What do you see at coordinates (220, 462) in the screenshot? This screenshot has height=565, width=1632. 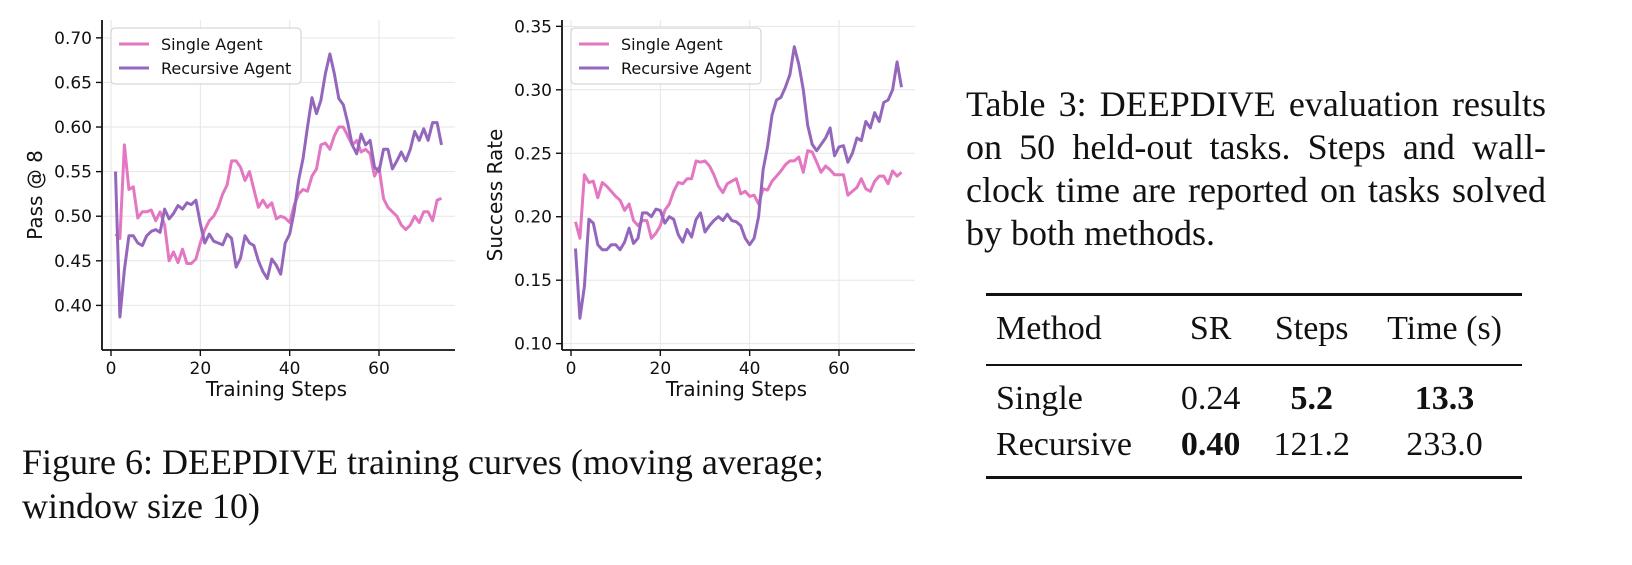 I see `figure-caption-name-eep: EEP` at bounding box center [220, 462].